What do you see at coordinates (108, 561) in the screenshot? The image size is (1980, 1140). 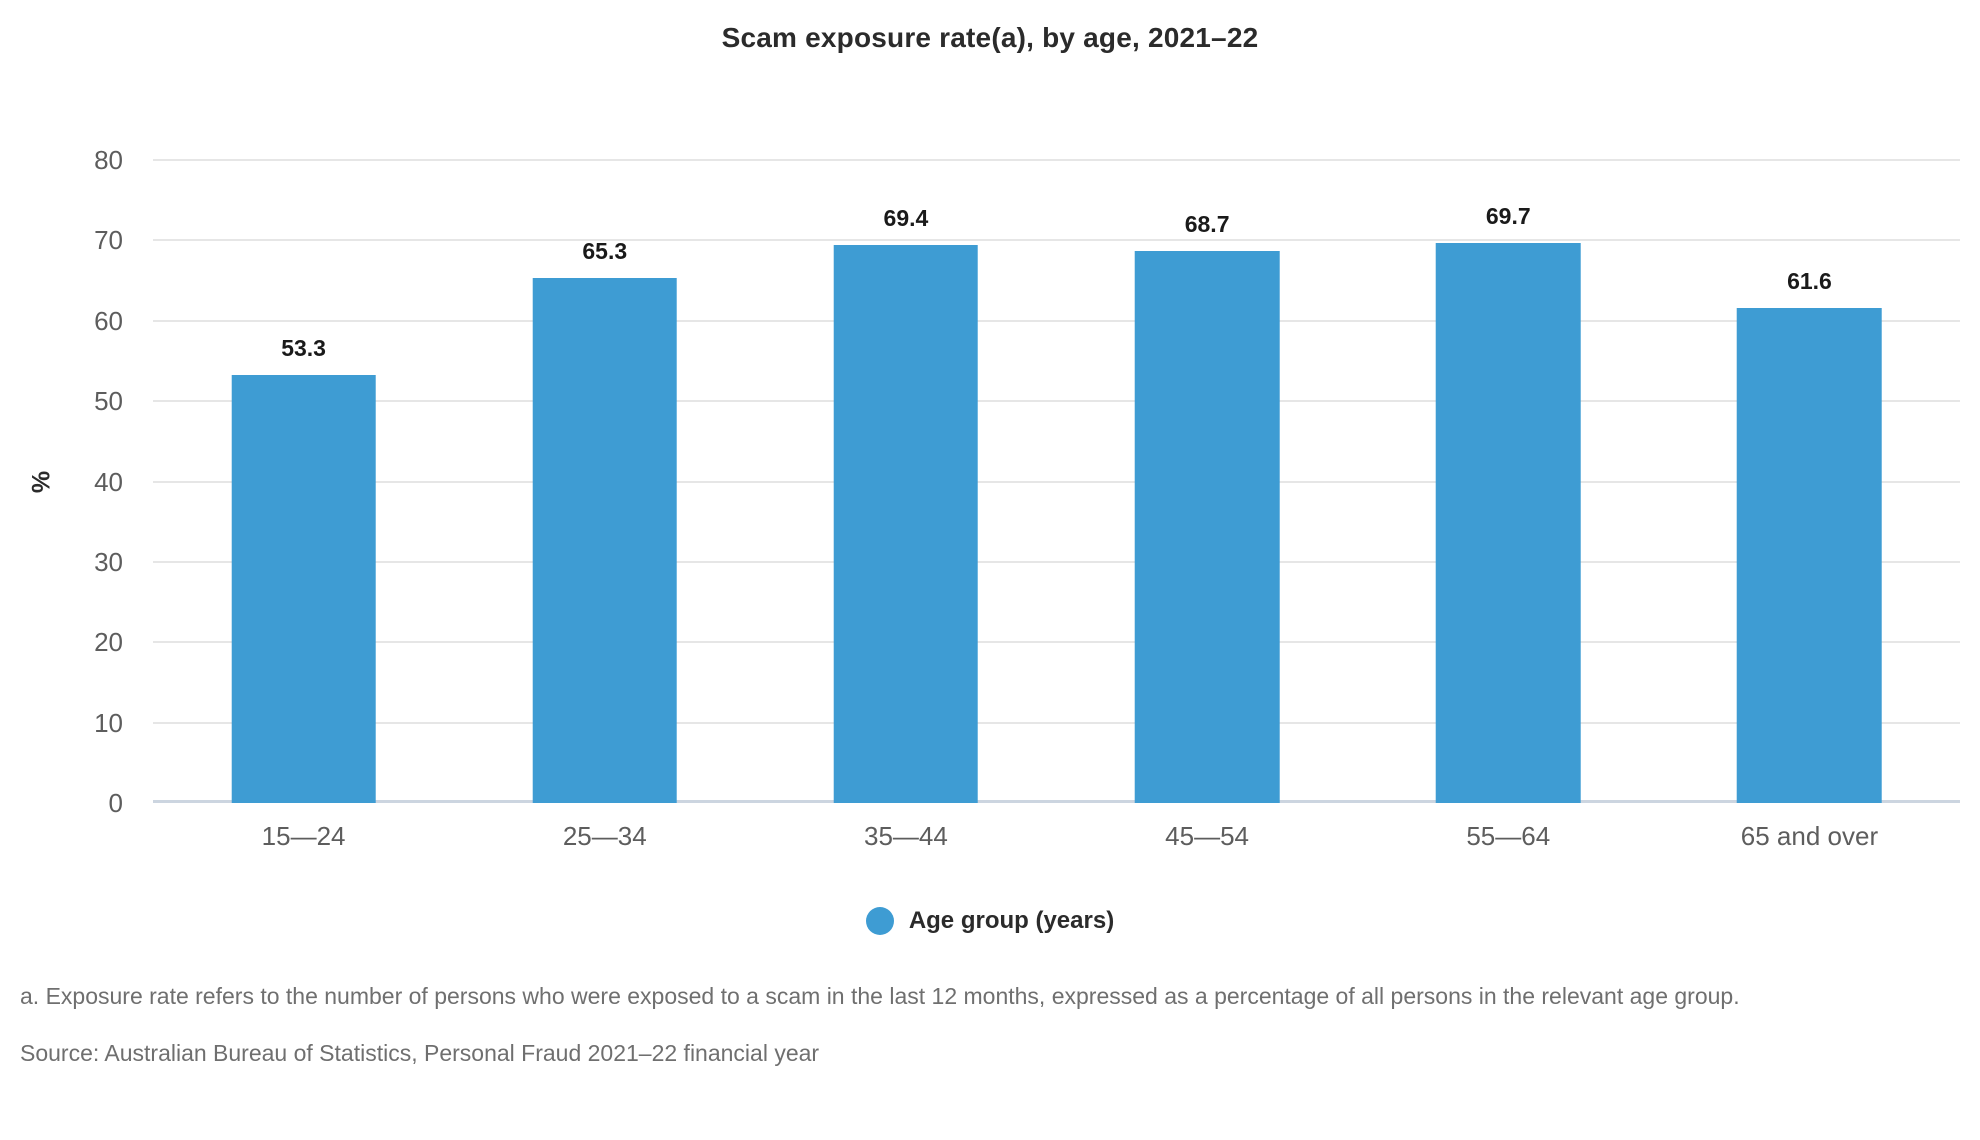 I see `y-tick-label: 30` at bounding box center [108, 561].